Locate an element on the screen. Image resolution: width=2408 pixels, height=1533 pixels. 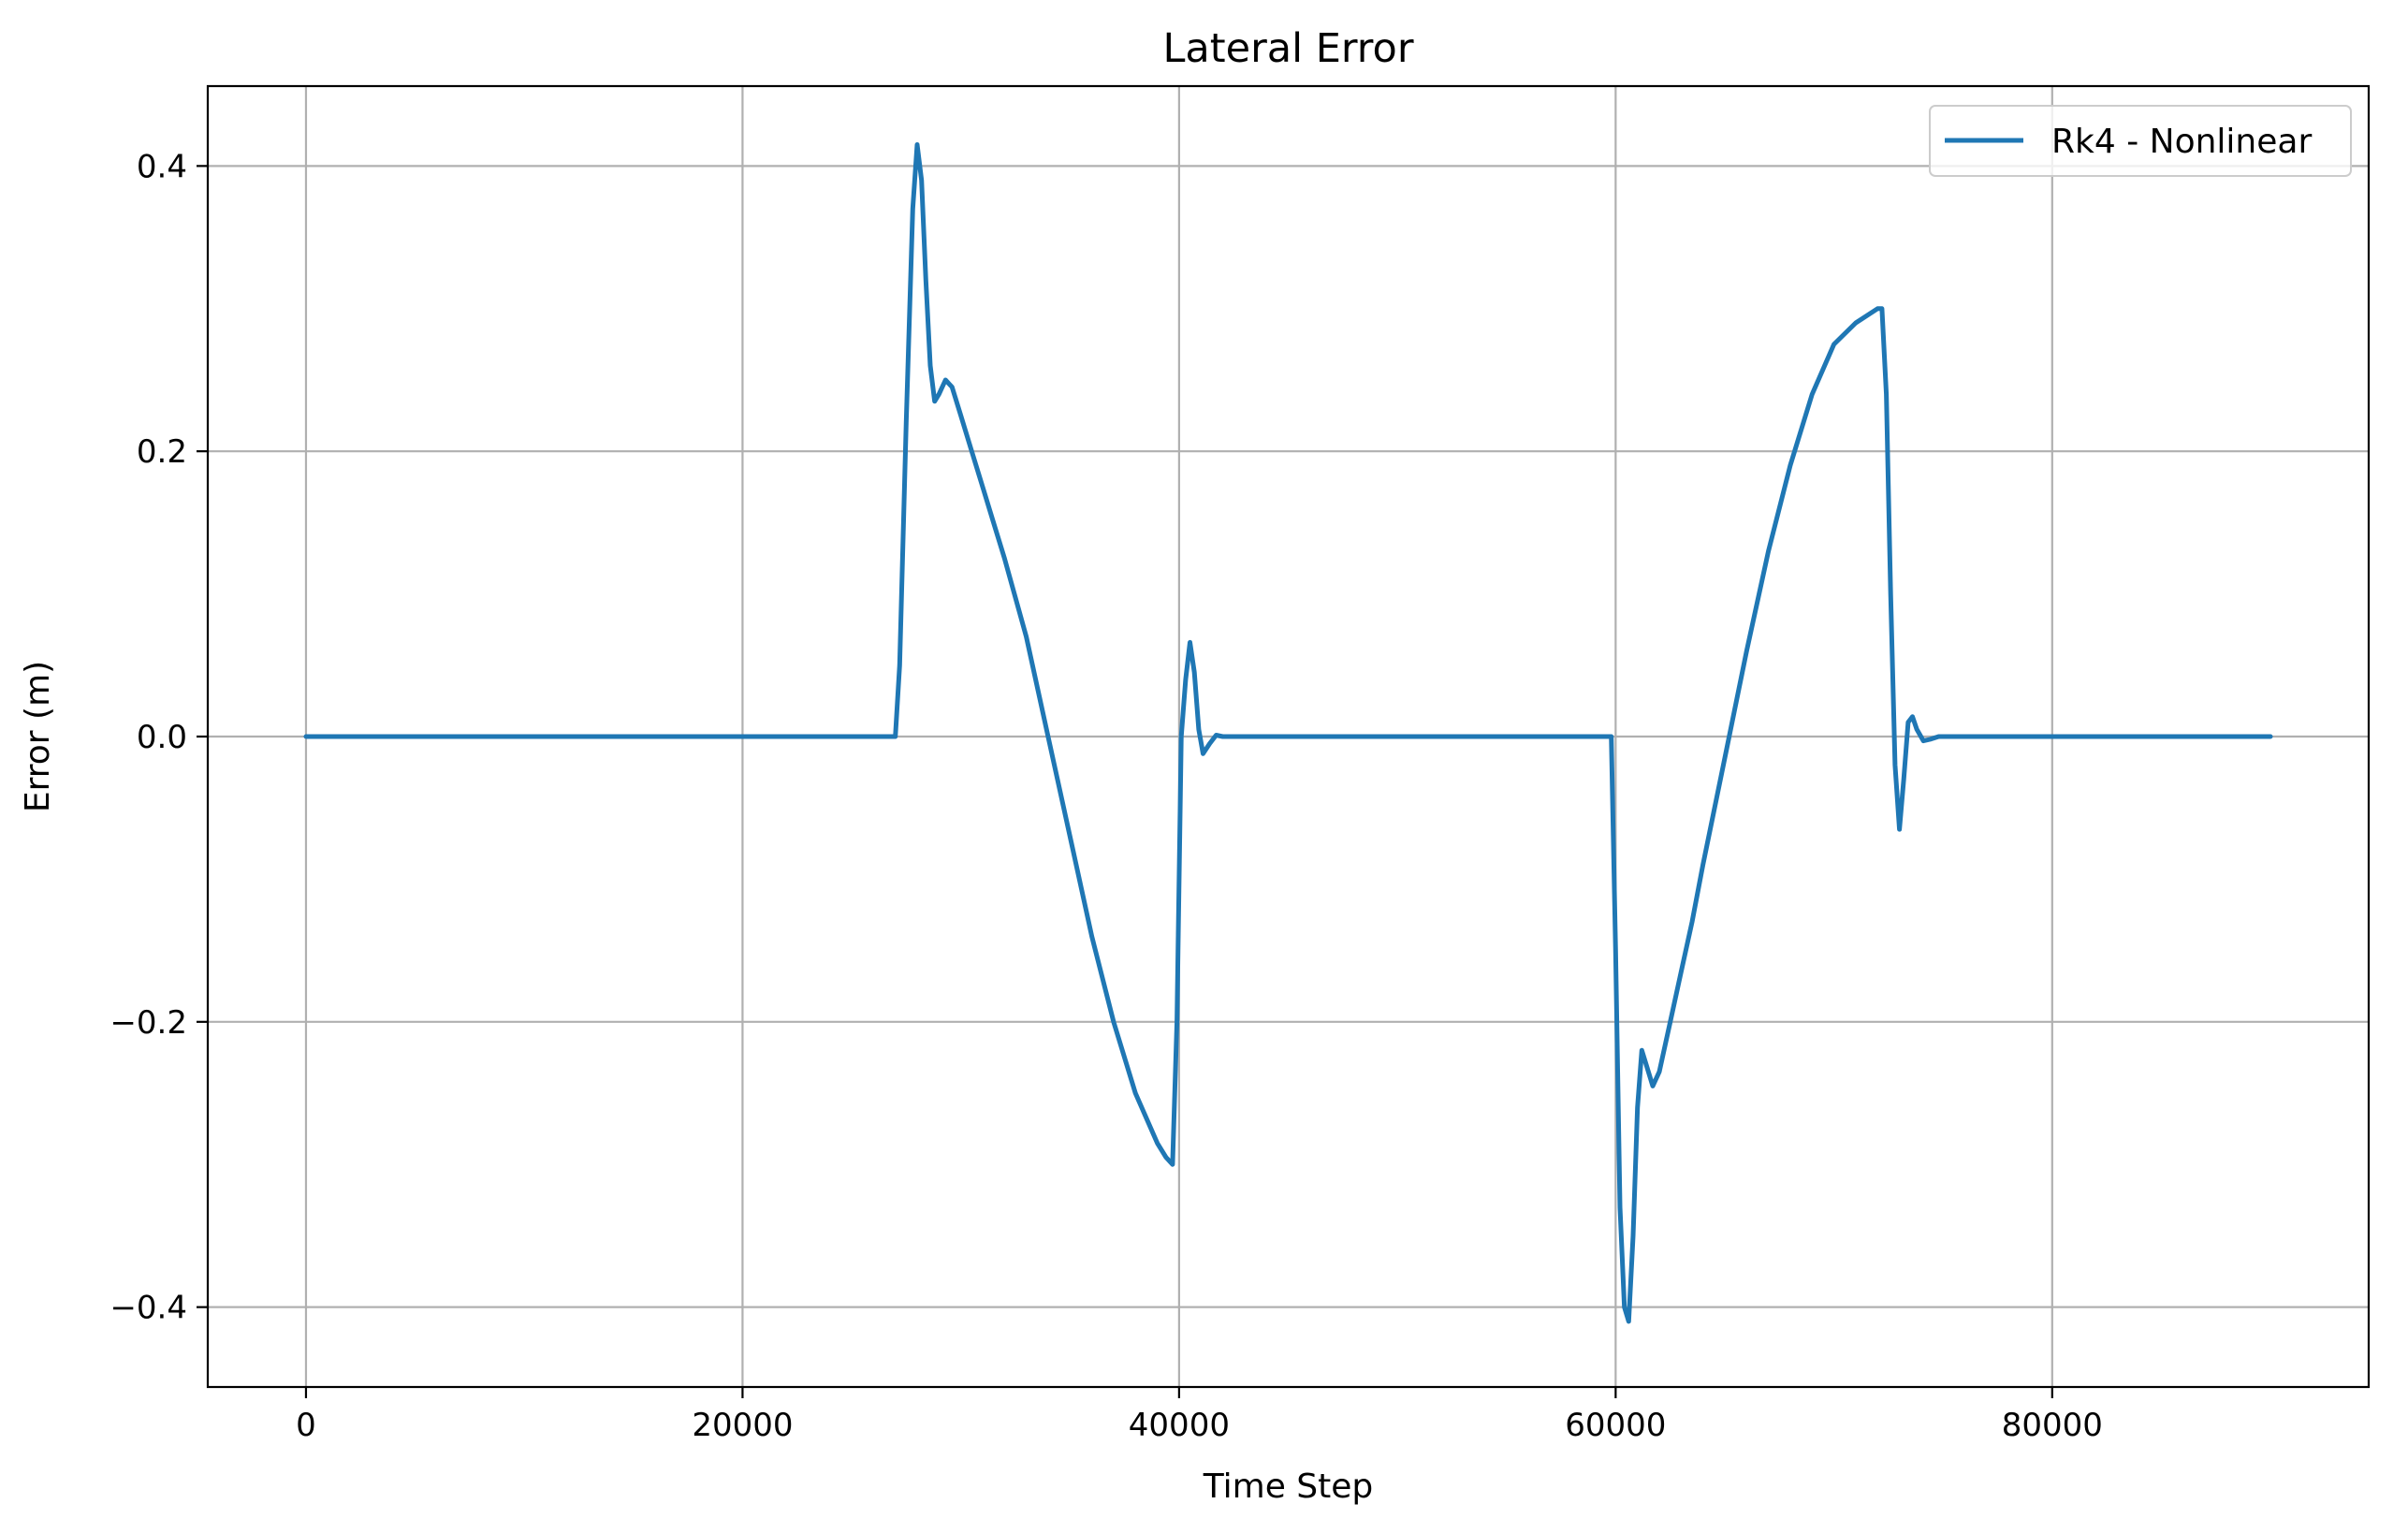
y-tick-label: −0.4 is located at coordinates (148, 1308).